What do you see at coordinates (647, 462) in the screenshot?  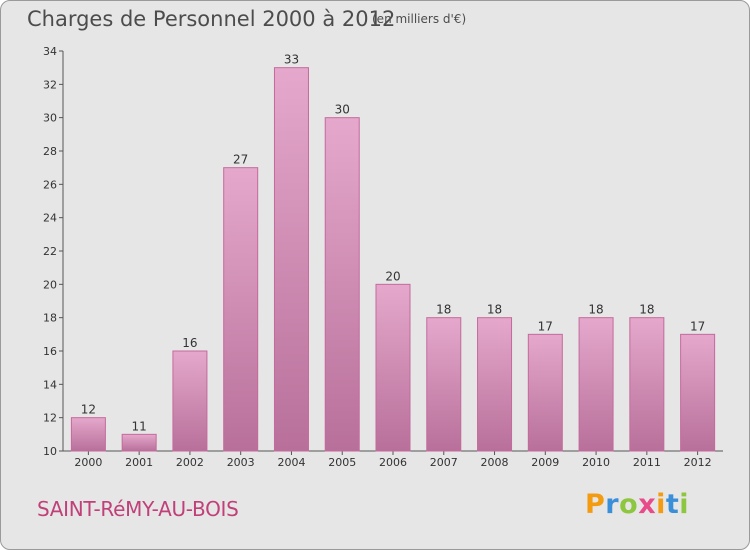 I see `x-tick-label: 2011` at bounding box center [647, 462].